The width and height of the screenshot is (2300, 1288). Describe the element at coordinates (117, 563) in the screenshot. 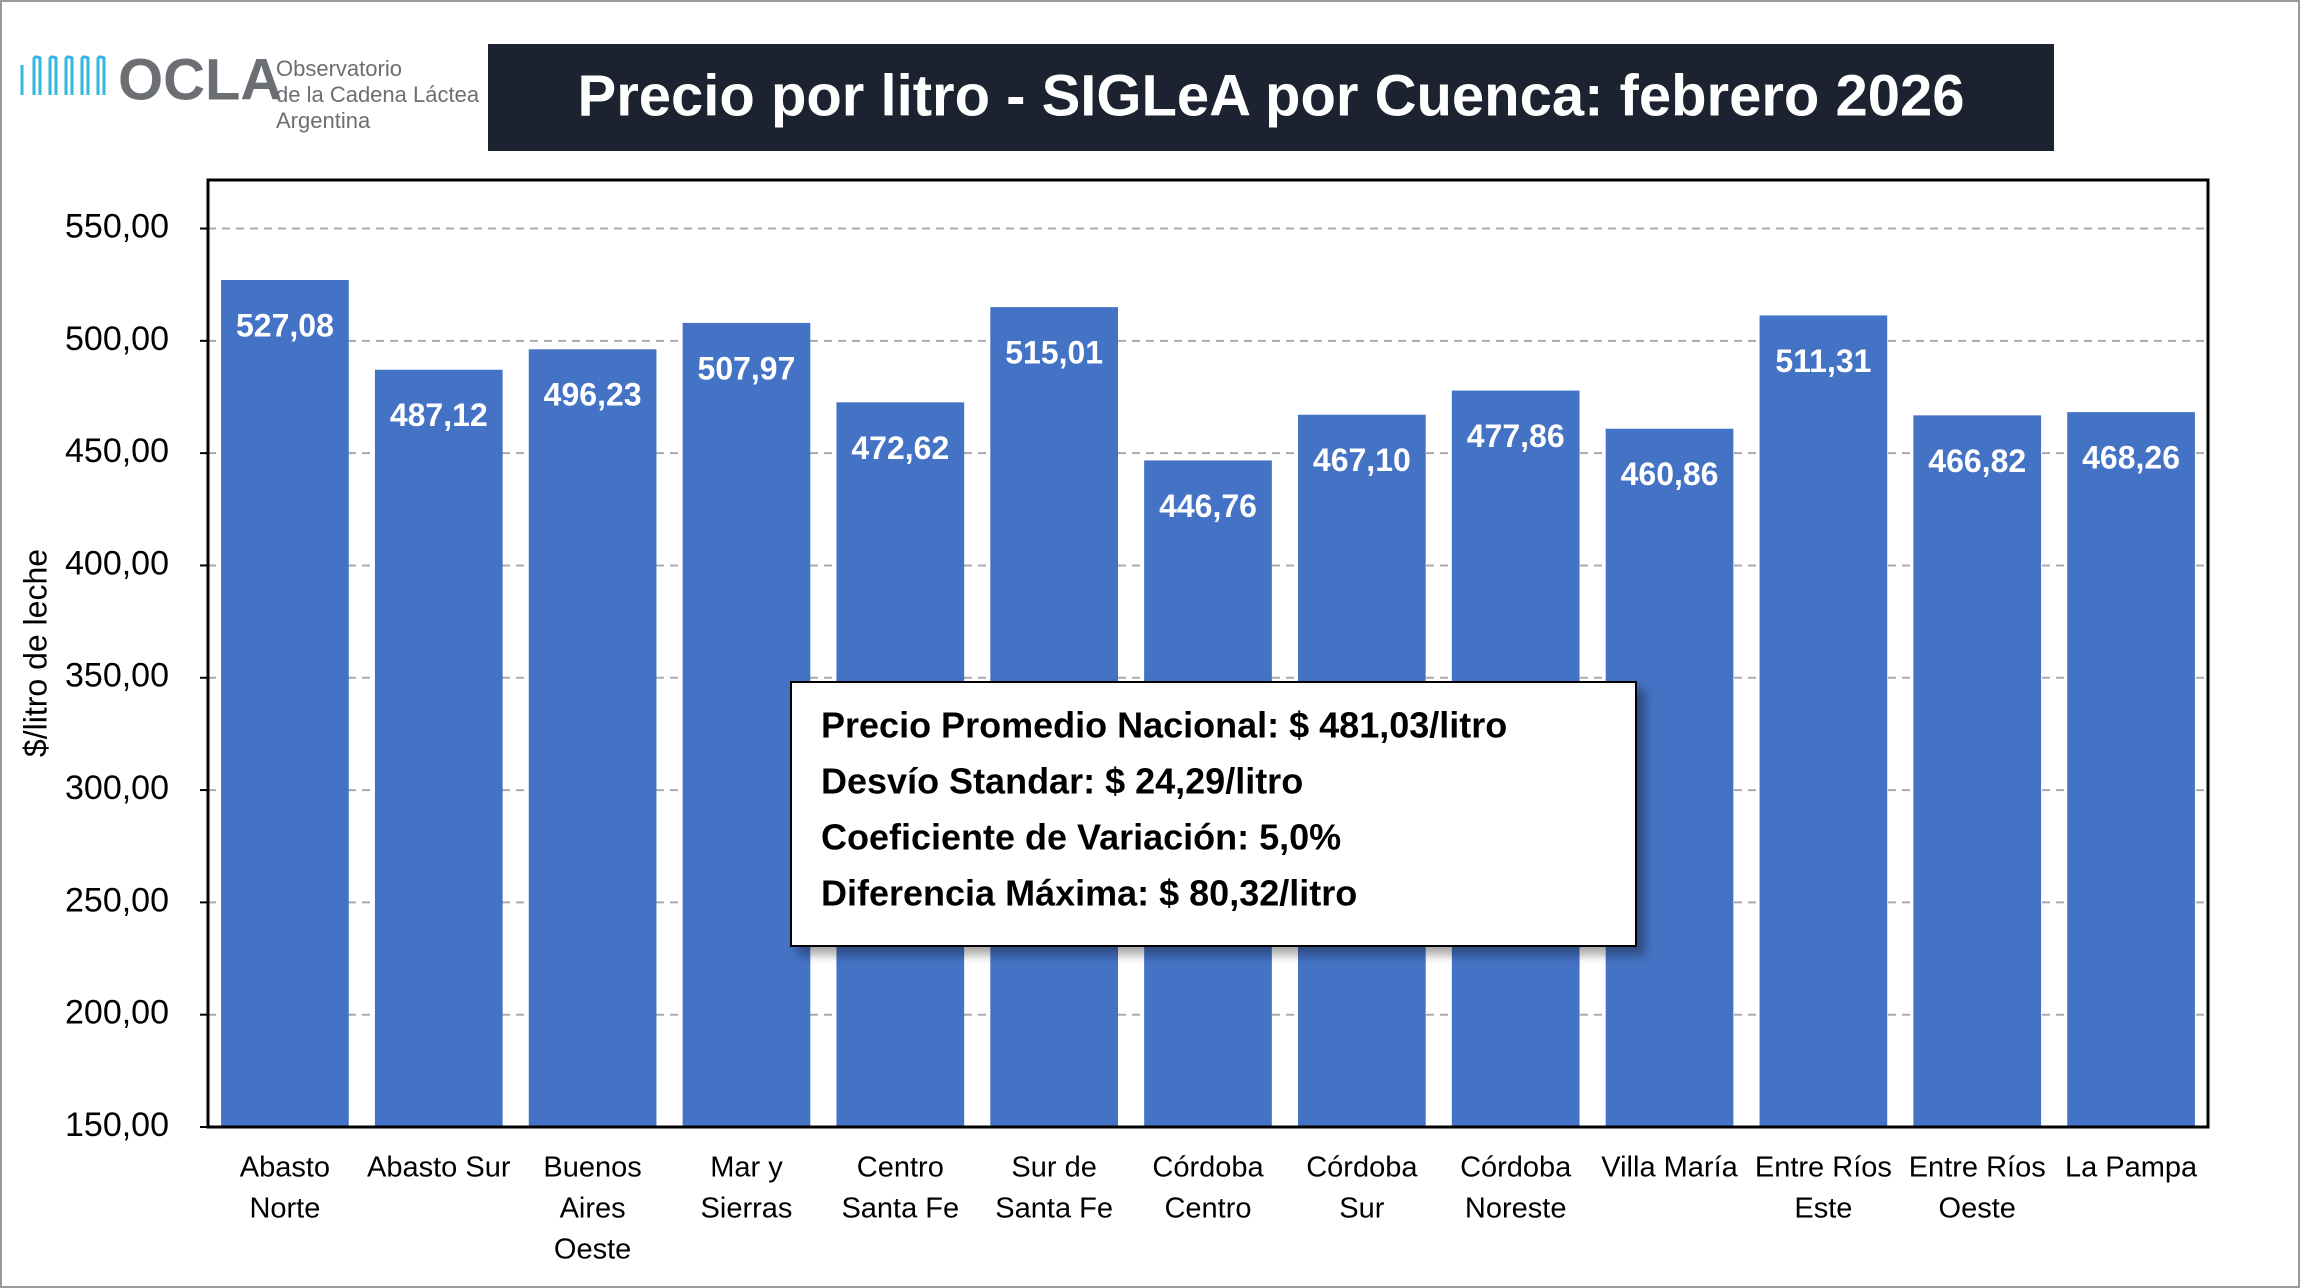

I see `y-tick-label: 400,00` at that location.